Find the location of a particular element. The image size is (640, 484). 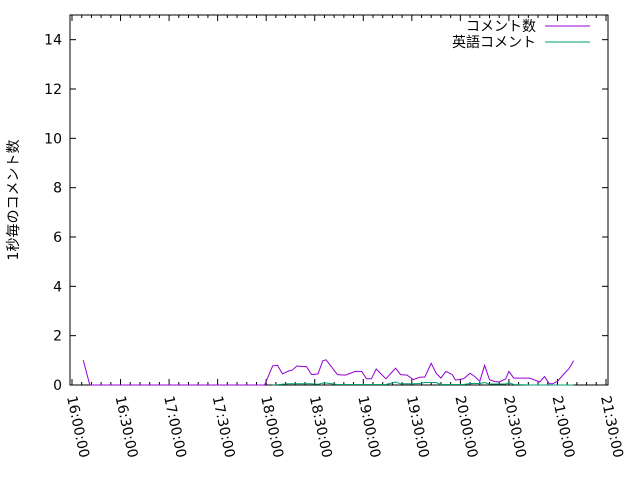

x-tick-label: 16:30:00 is located at coordinates (126, 427).